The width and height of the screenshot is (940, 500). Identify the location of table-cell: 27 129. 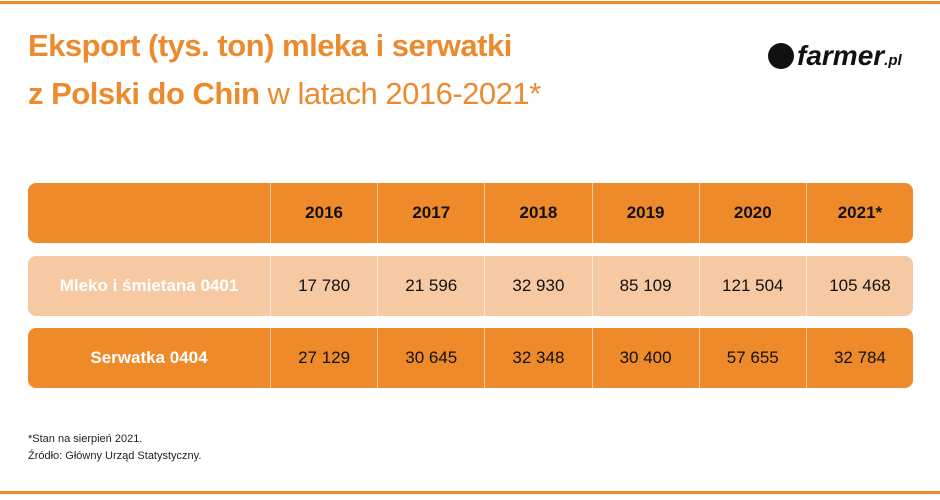
(323, 358).